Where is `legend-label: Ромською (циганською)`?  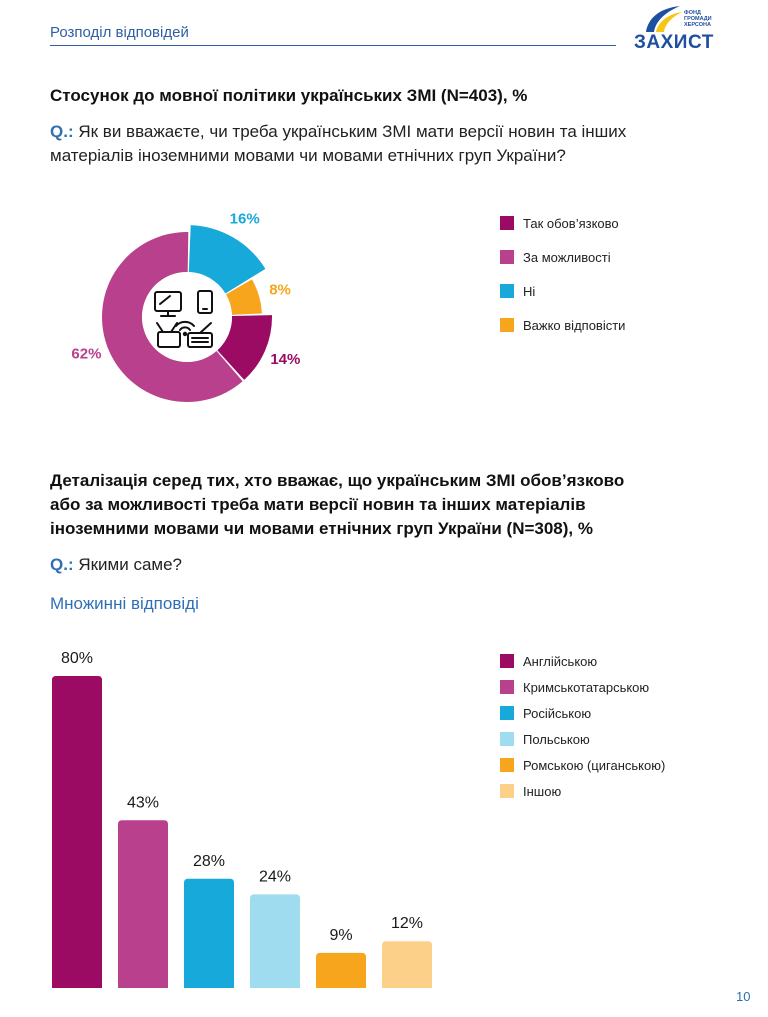
legend-label: Ромською (циганською) is located at coordinates (594, 765).